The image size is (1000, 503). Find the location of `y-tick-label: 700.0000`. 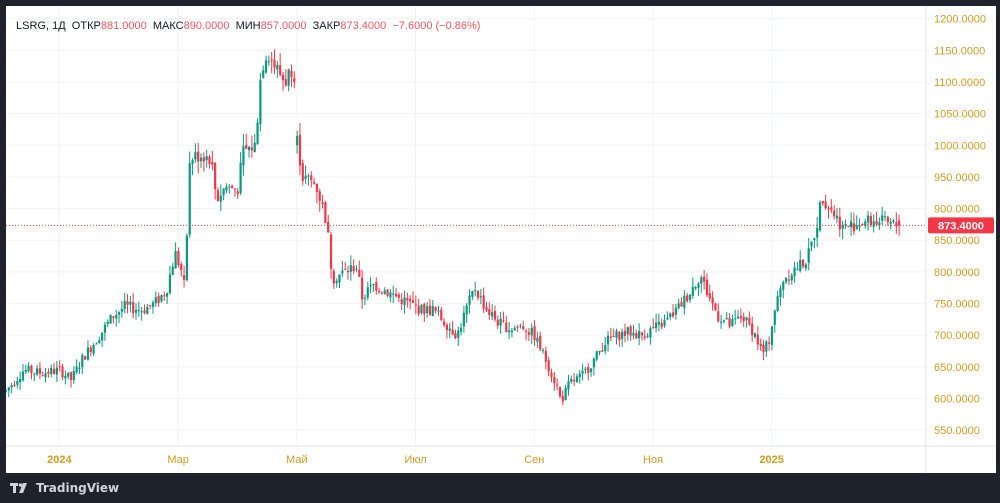

y-tick-label: 700.0000 is located at coordinates (957, 336).